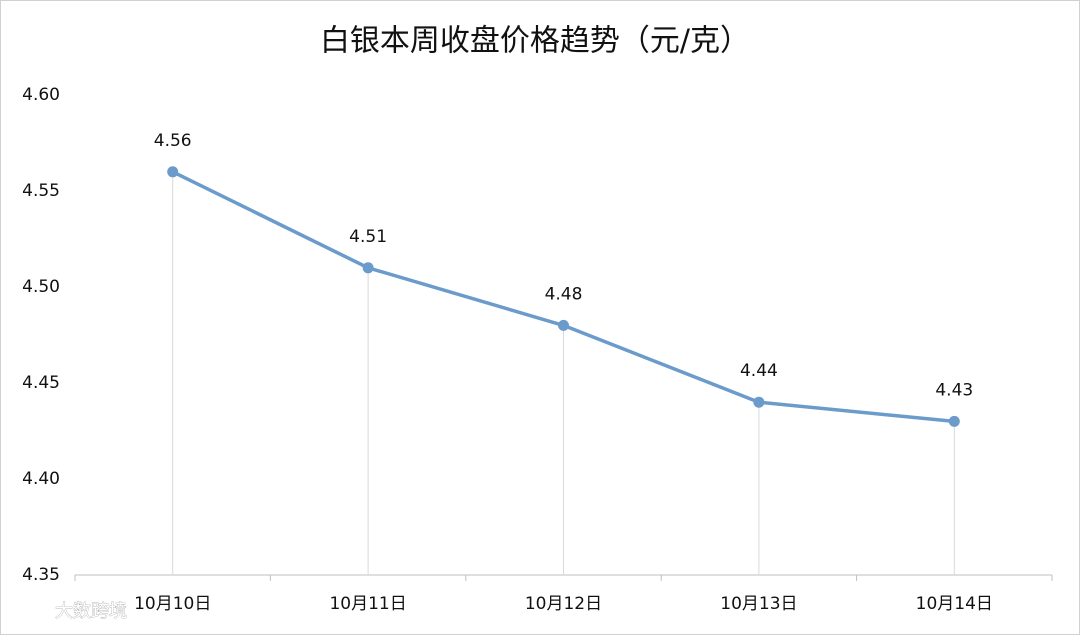 The width and height of the screenshot is (1080, 635). I want to click on data-label: 4.44, so click(759, 371).